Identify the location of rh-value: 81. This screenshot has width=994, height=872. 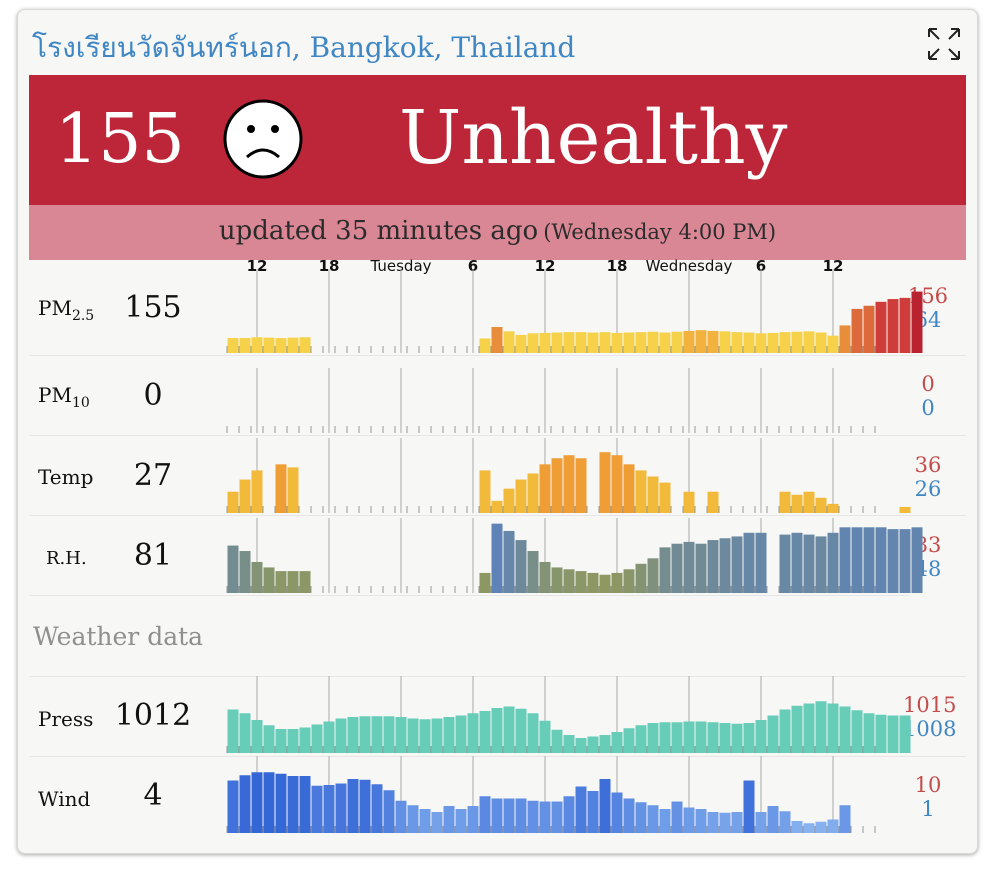
(153, 555).